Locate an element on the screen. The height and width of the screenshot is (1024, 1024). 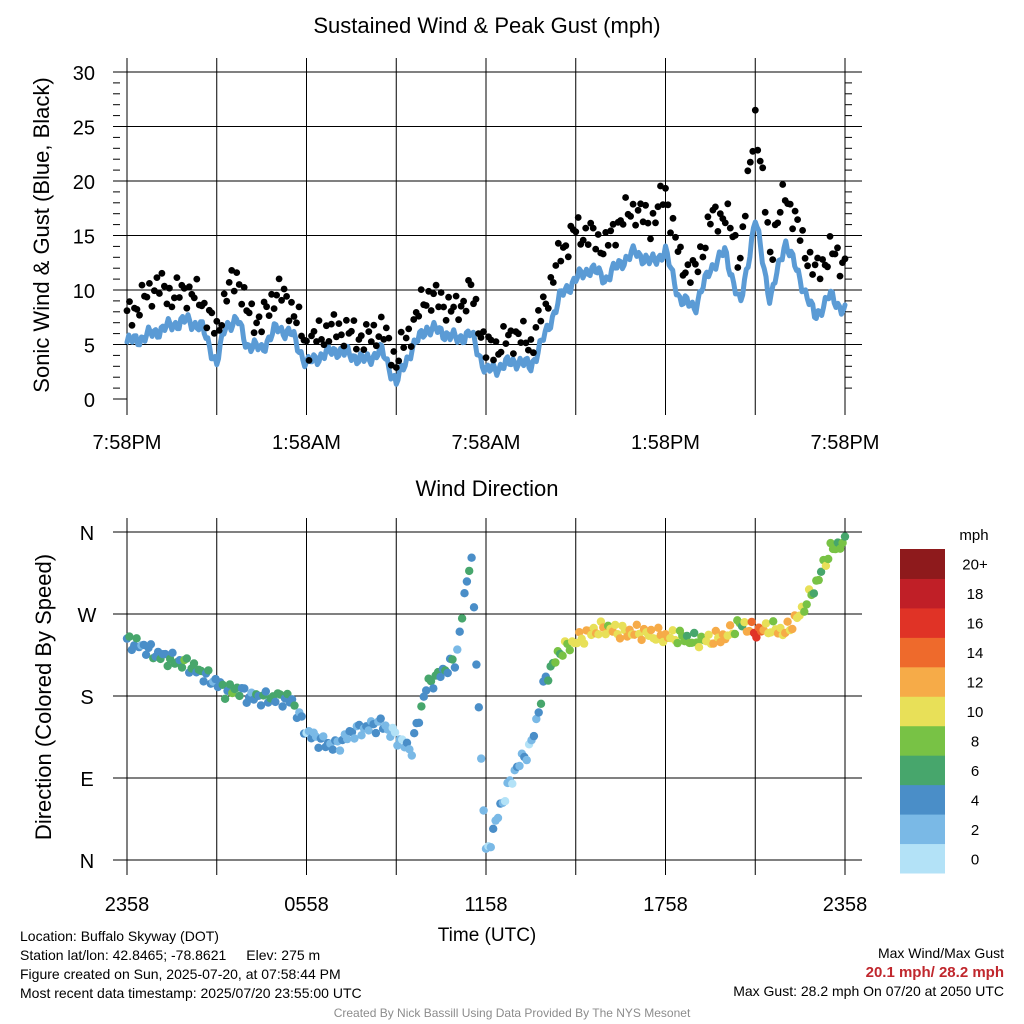
top-y-axis-label: Sonic Wind & Gust (Blue, Black) is located at coordinates (41, 234).